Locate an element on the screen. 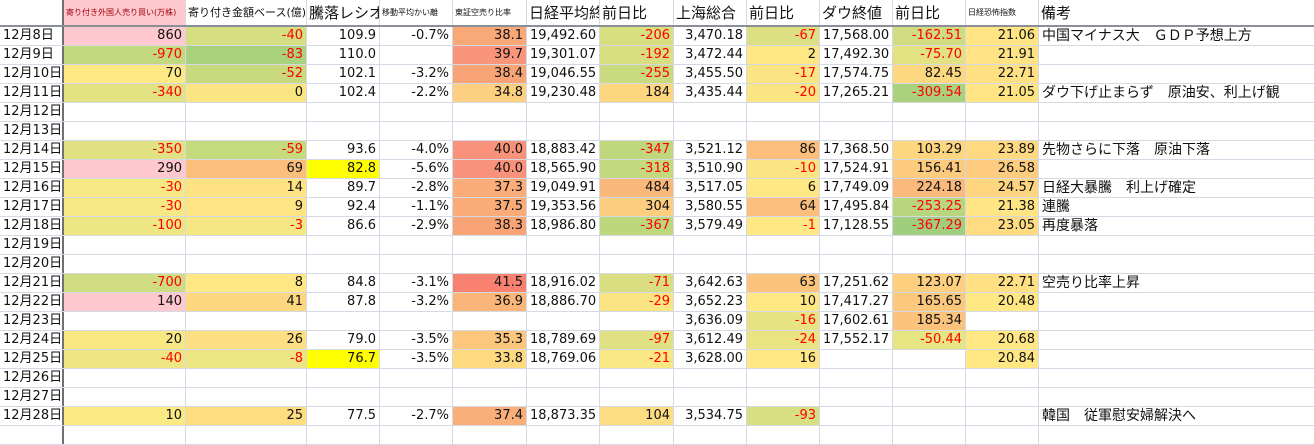 This screenshot has height=445, width=1314. cell-nikkei-vi: 21.05 is located at coordinates (1002, 93).